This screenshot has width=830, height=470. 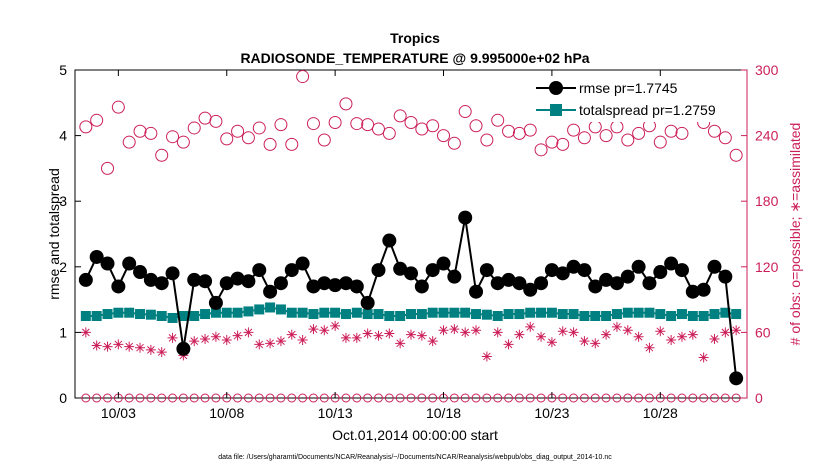 I want to click on y-left-tick-label: 1, so click(x=63, y=332).